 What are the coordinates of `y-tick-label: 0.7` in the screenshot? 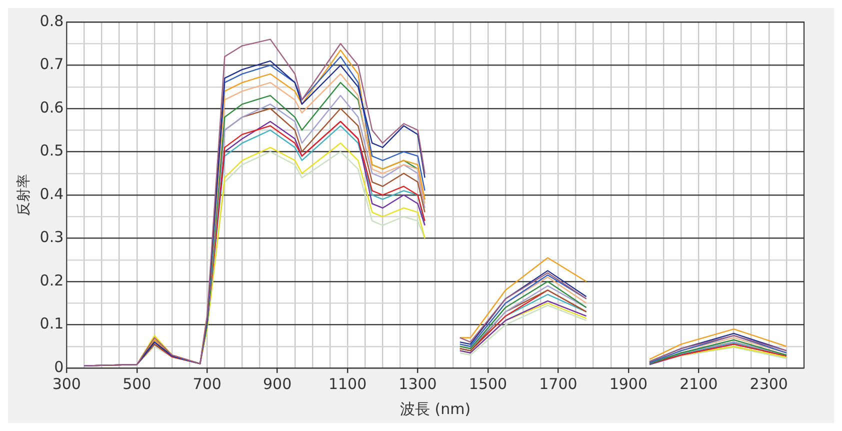 It's located at (52, 64).